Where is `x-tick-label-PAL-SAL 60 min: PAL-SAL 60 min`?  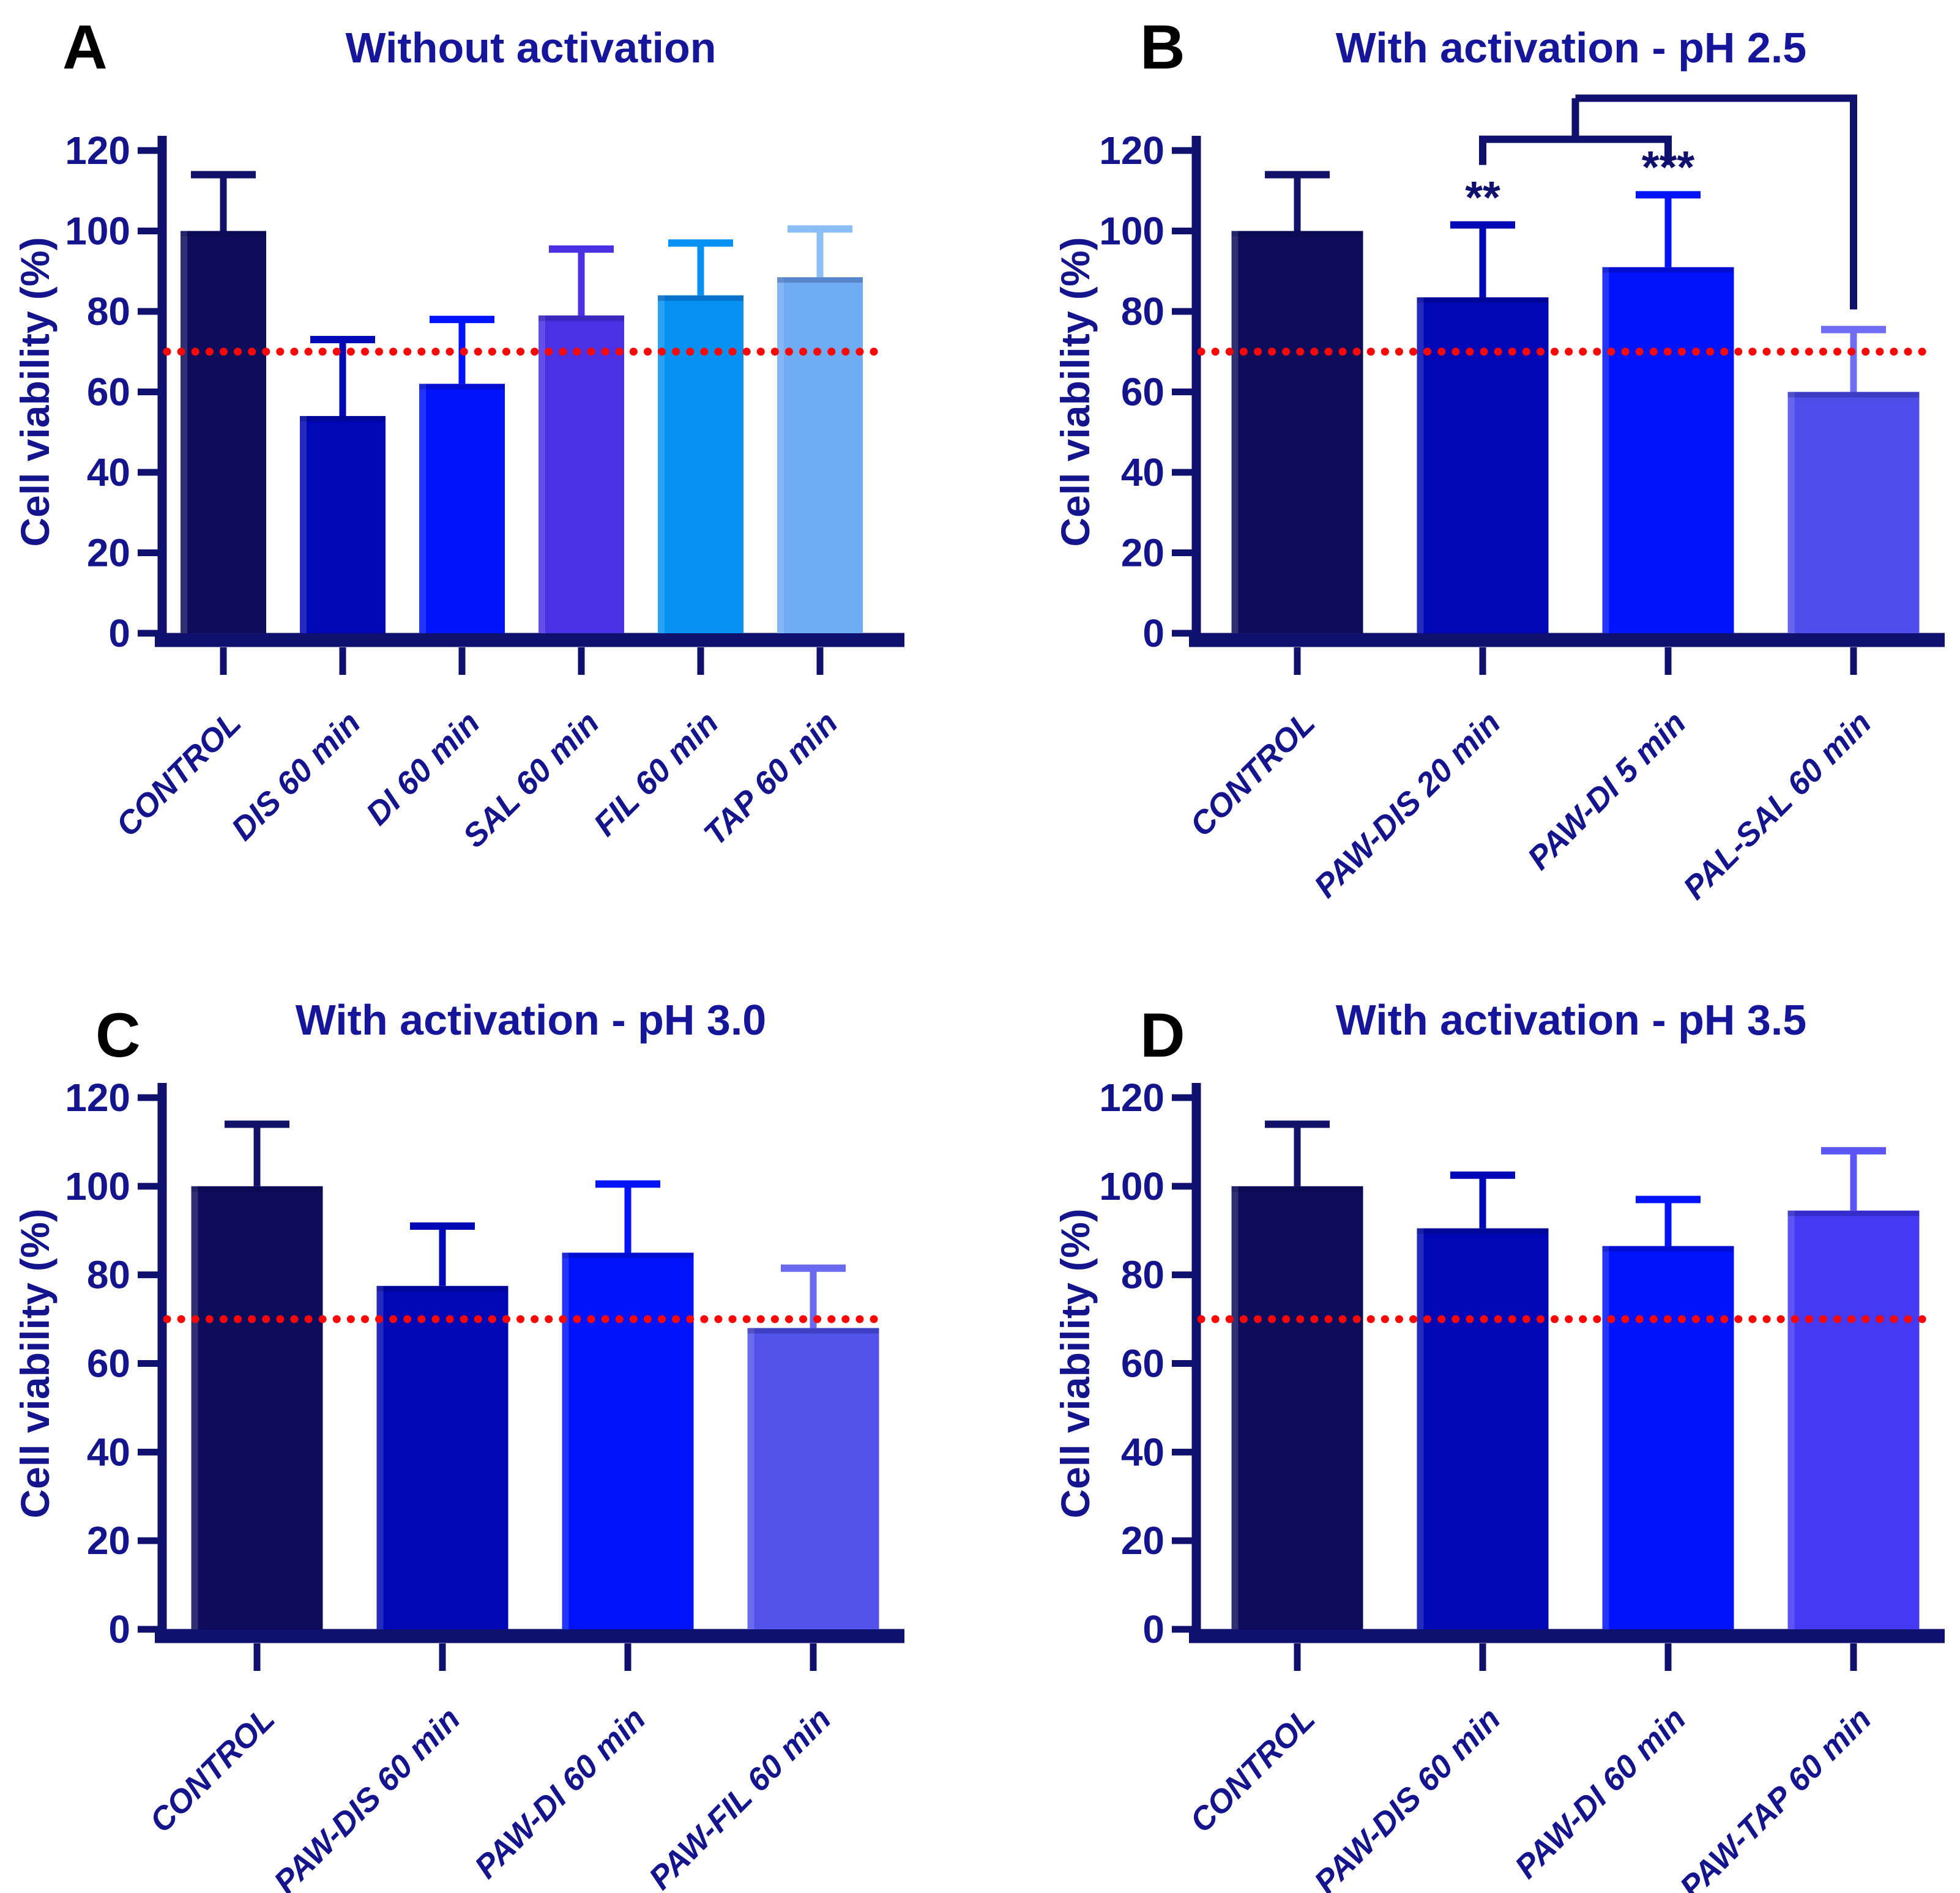 x-tick-label-PAL-SAL 60 min: PAL-SAL 60 min is located at coordinates (1778, 806).